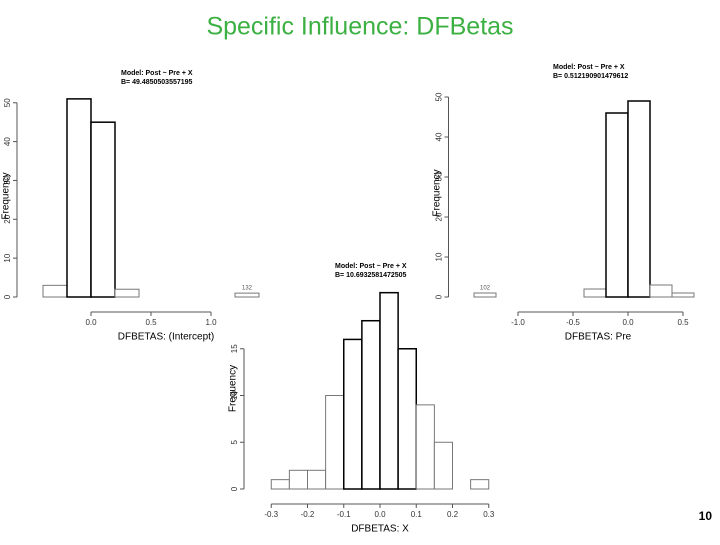  I want to click on x-tick-label: -0.2, so click(308, 514).